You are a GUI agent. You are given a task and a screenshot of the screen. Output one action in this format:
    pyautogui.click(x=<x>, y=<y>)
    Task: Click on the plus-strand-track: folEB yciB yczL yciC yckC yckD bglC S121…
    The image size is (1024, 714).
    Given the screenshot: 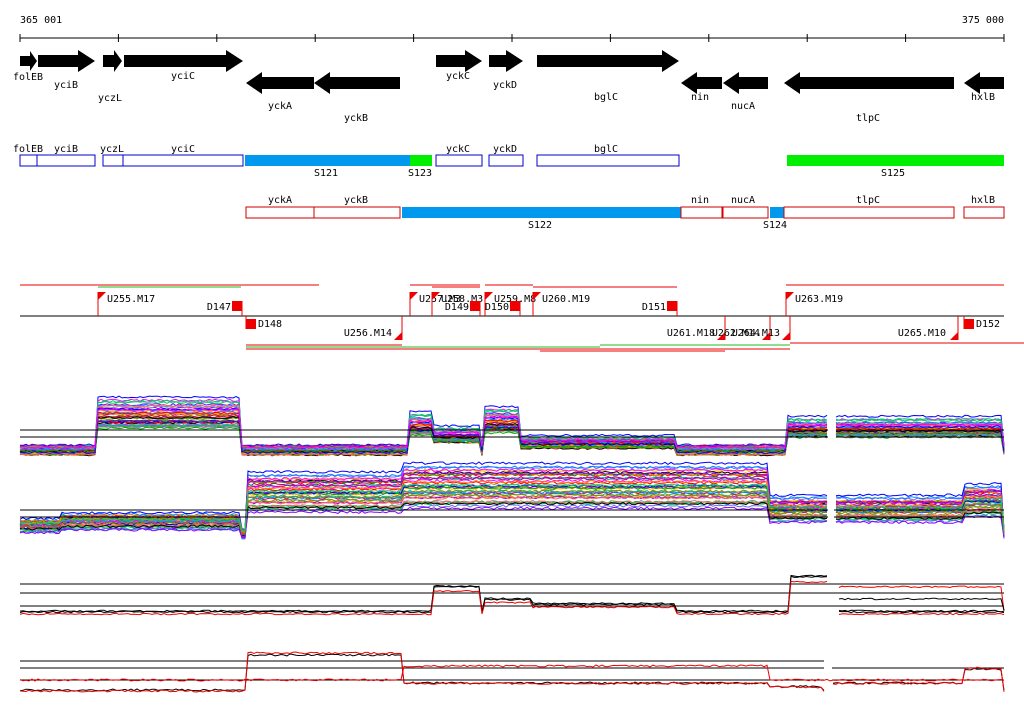 What is the action you would take?
    pyautogui.click(x=508, y=161)
    